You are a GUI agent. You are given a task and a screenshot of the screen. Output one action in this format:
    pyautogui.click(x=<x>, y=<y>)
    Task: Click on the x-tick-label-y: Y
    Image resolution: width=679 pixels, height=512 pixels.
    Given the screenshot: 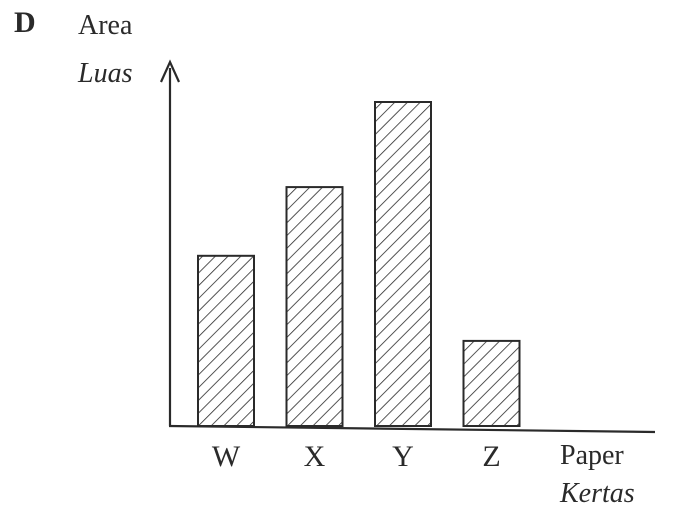 What is the action you would take?
    pyautogui.click(x=403, y=456)
    